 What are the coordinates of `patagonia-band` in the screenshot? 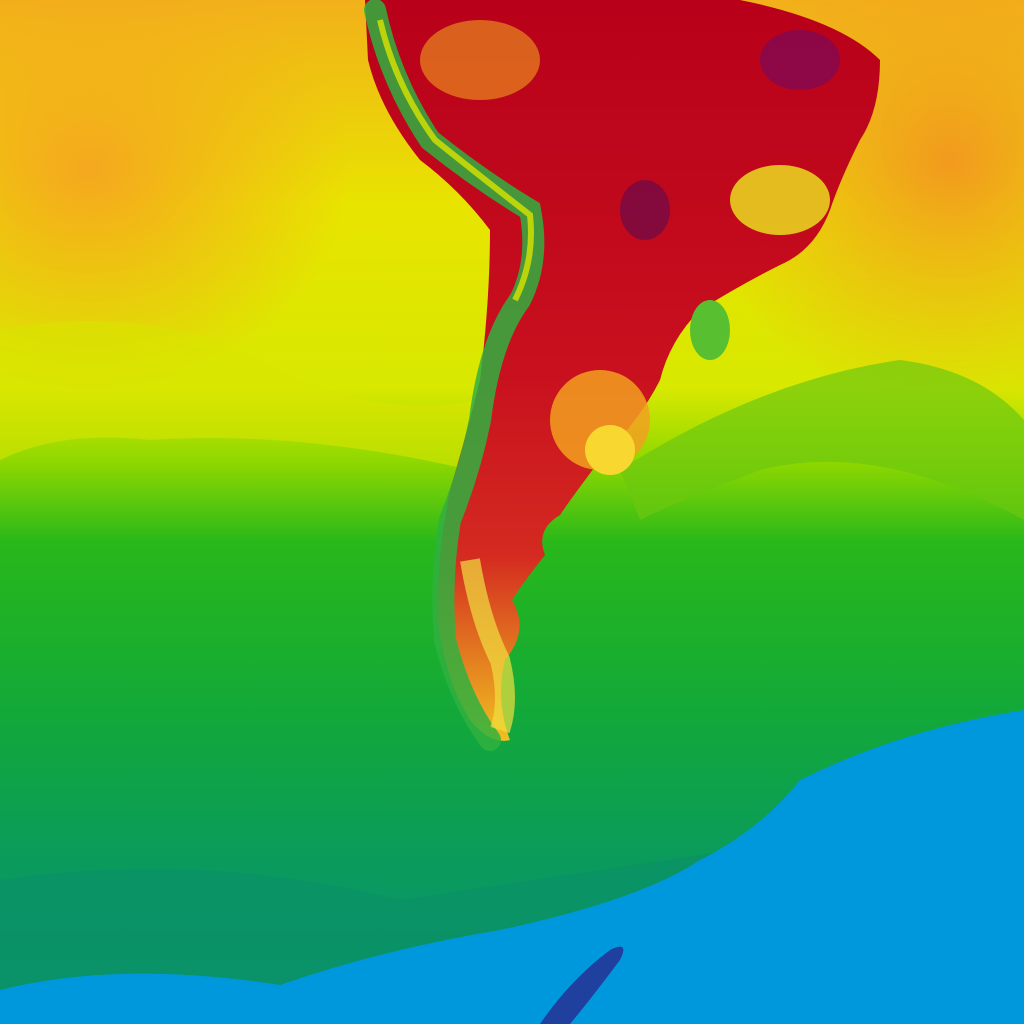 It's located at (487, 646).